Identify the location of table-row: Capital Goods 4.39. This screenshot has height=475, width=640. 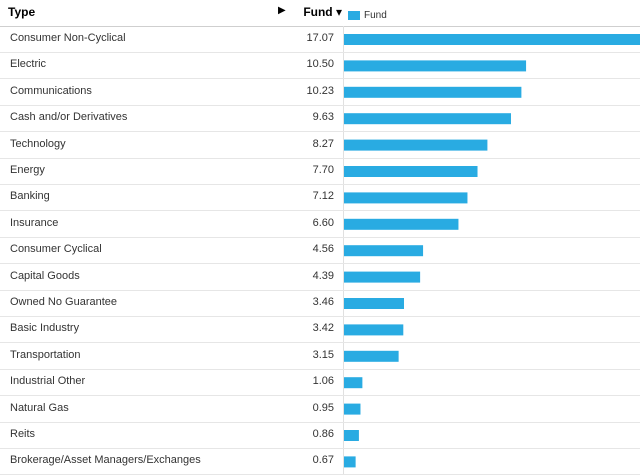
(320, 277).